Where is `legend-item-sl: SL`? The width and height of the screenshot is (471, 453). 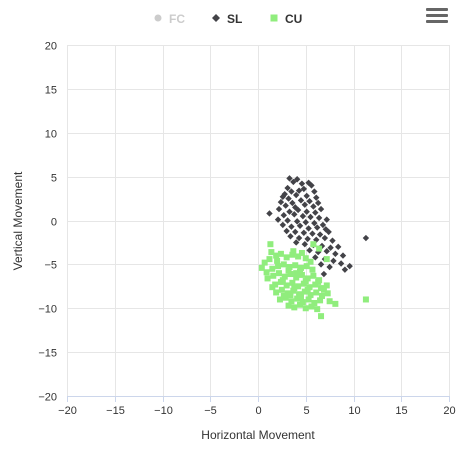 legend-item-sl: SL is located at coordinates (227, 19).